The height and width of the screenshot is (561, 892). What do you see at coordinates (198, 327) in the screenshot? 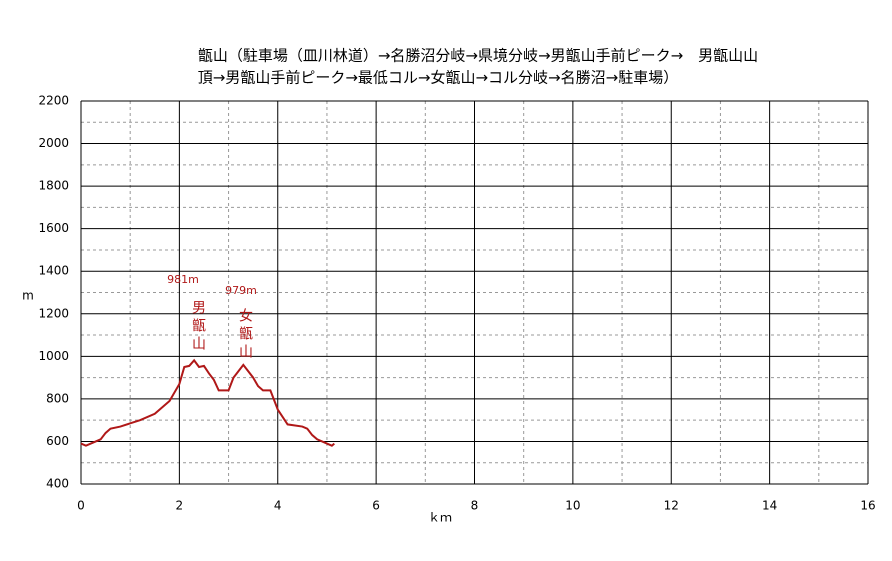
I see `annotation: 男甑山` at bounding box center [198, 327].